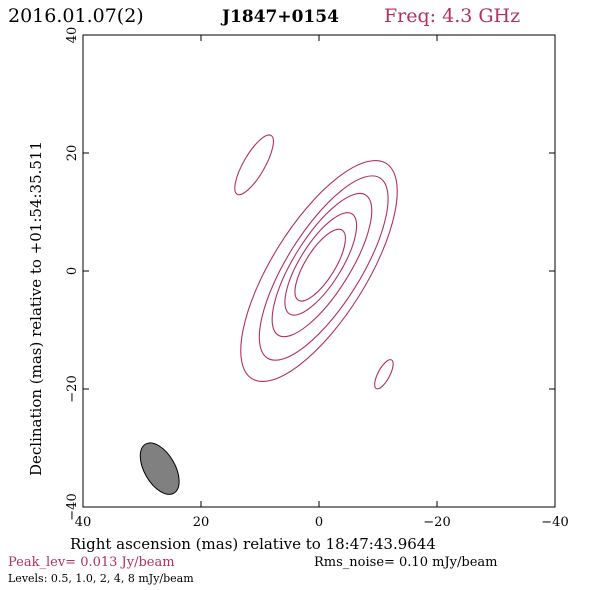 The width and height of the screenshot is (590, 590). I want to click on peak-level: Peak_lev= 0.013 Jy/beam, so click(91, 562).